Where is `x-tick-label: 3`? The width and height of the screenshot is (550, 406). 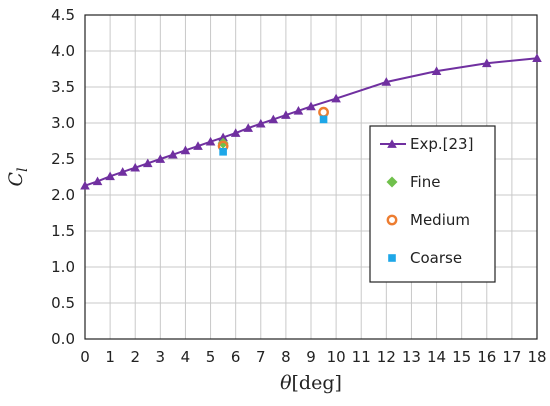 x-tick-label: 3 is located at coordinates (161, 357).